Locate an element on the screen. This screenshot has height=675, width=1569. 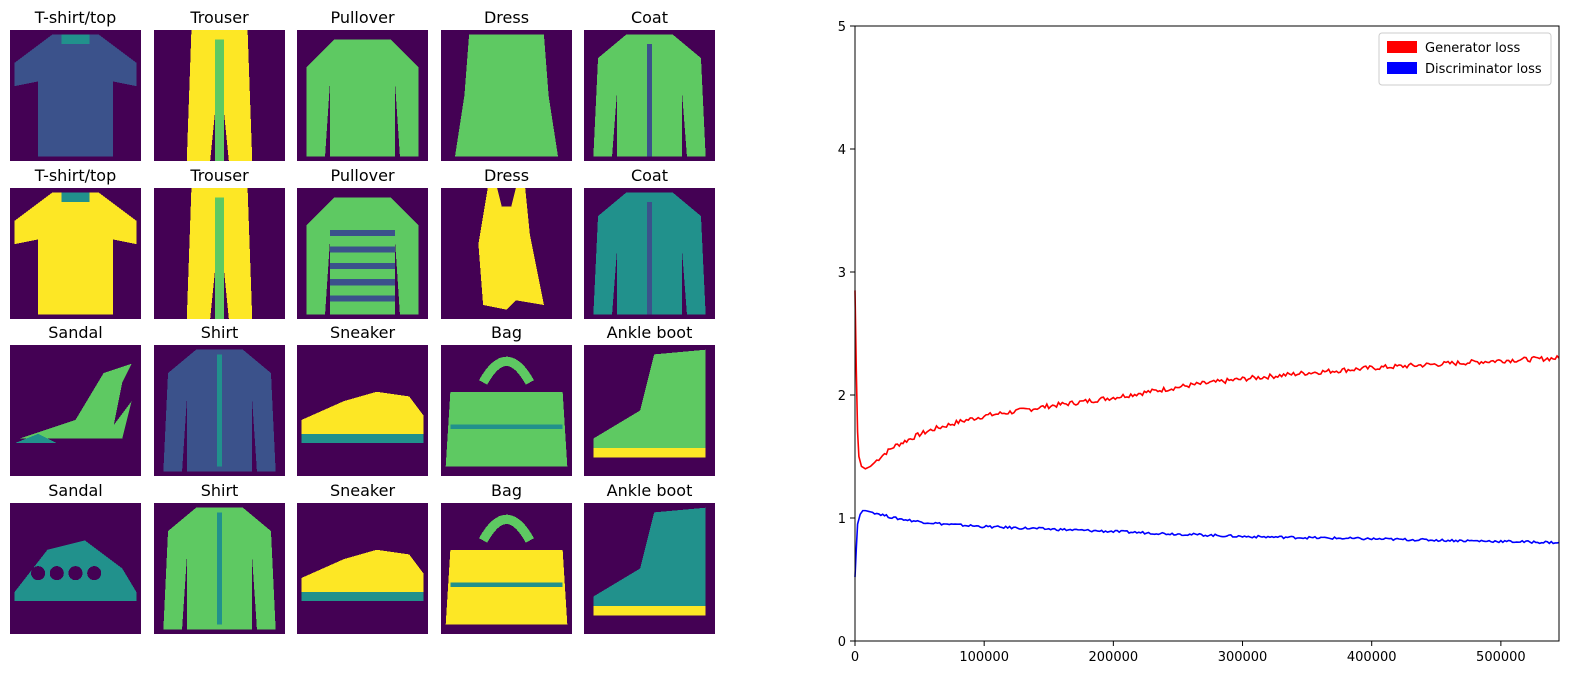
x-tick-label: 300000 is located at coordinates (1243, 657).